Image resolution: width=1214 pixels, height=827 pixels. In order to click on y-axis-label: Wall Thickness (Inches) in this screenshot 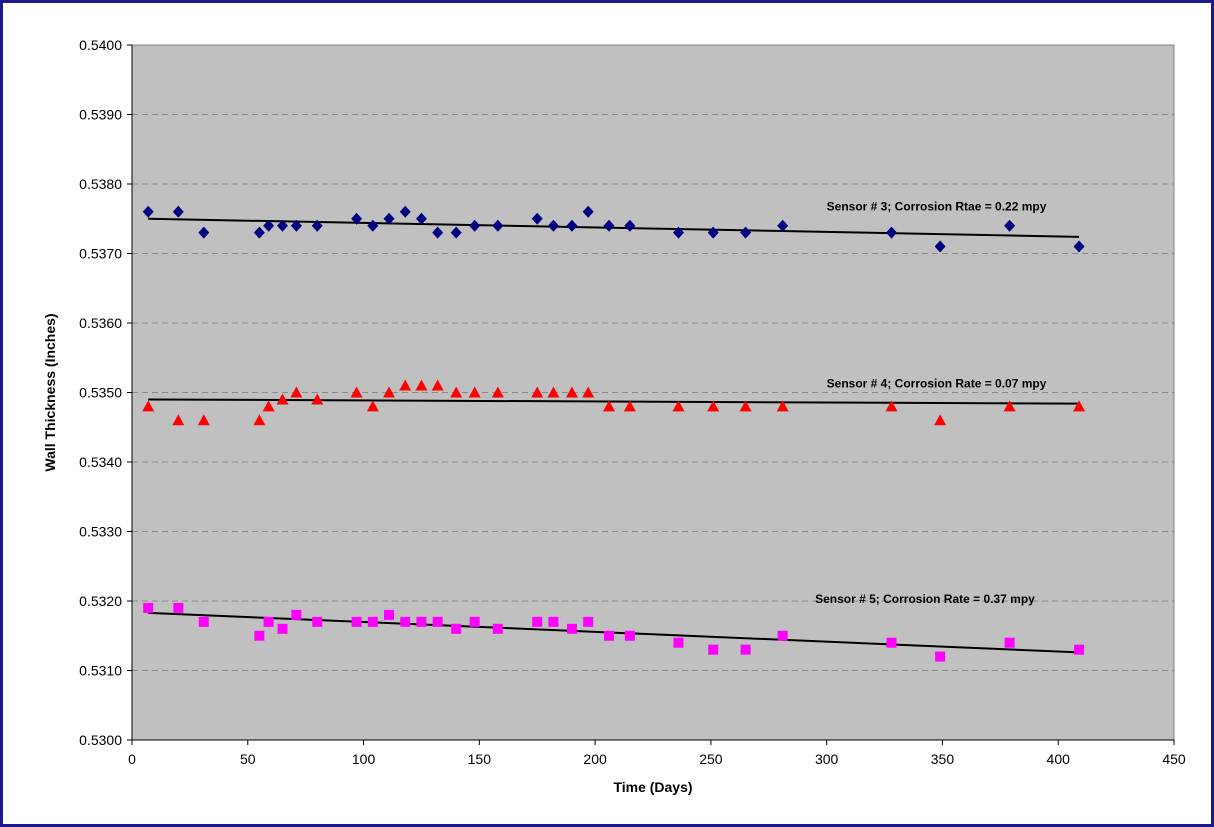, I will do `click(50, 392)`.